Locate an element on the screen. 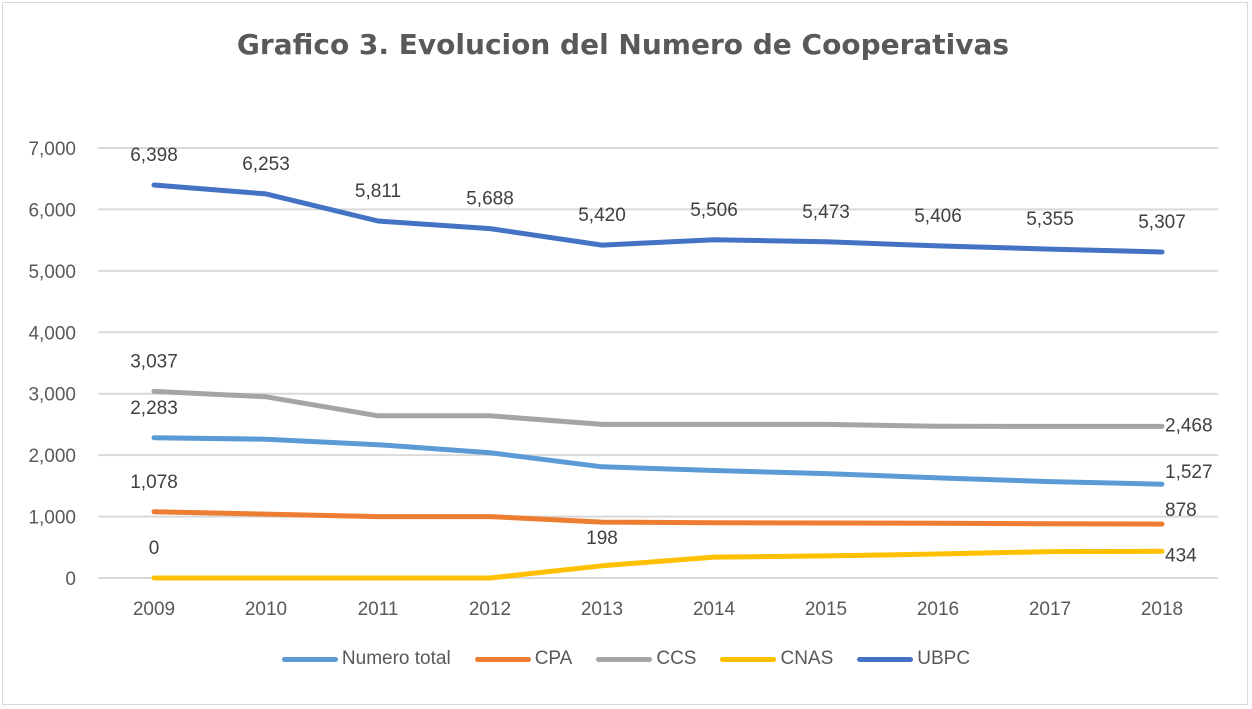  legend-item: UBPC is located at coordinates (913, 659).